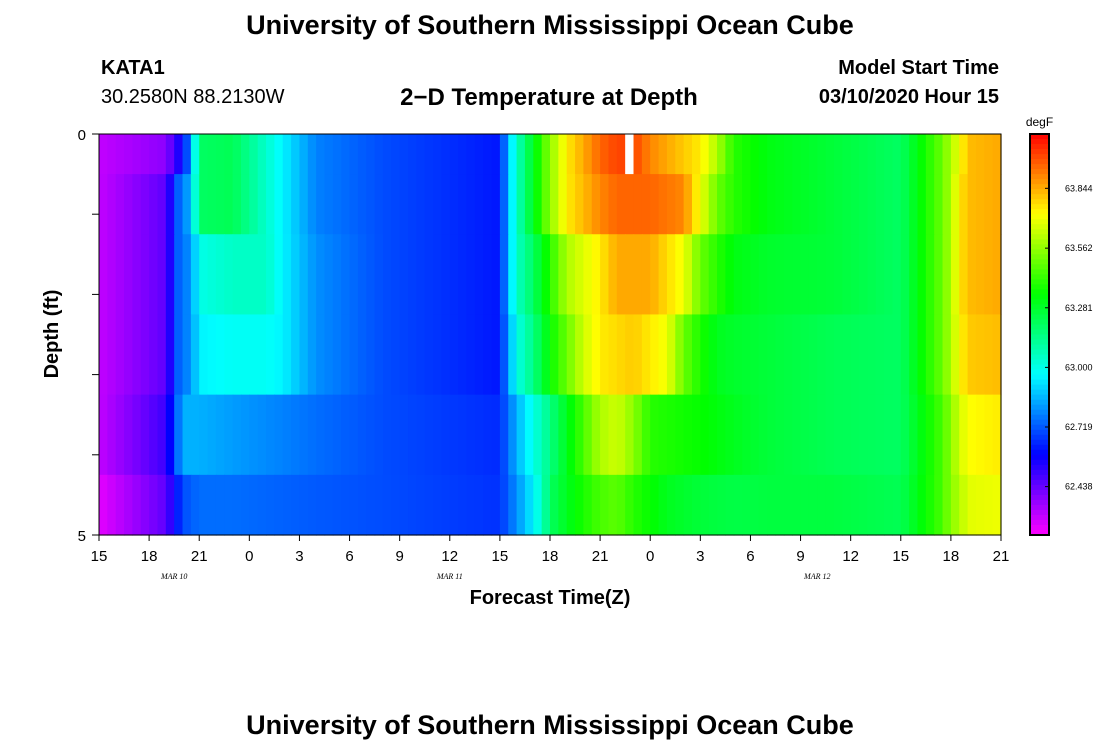 This screenshot has width=1100, height=750. What do you see at coordinates (1079, 248) in the screenshot?
I see `colorbar-tick-label: 63.562` at bounding box center [1079, 248].